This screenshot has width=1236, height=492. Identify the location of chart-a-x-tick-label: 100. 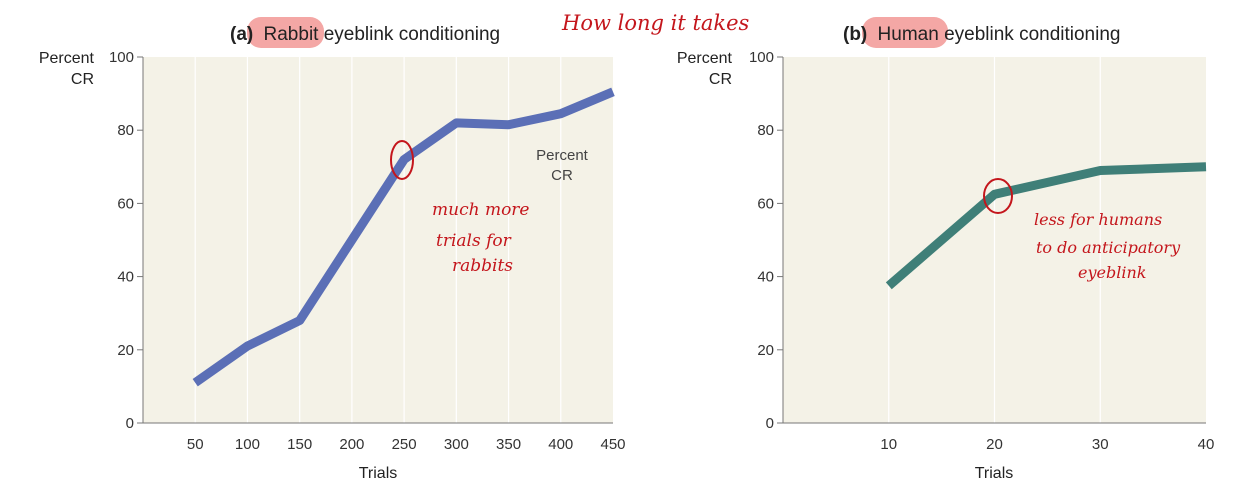
(247, 444).